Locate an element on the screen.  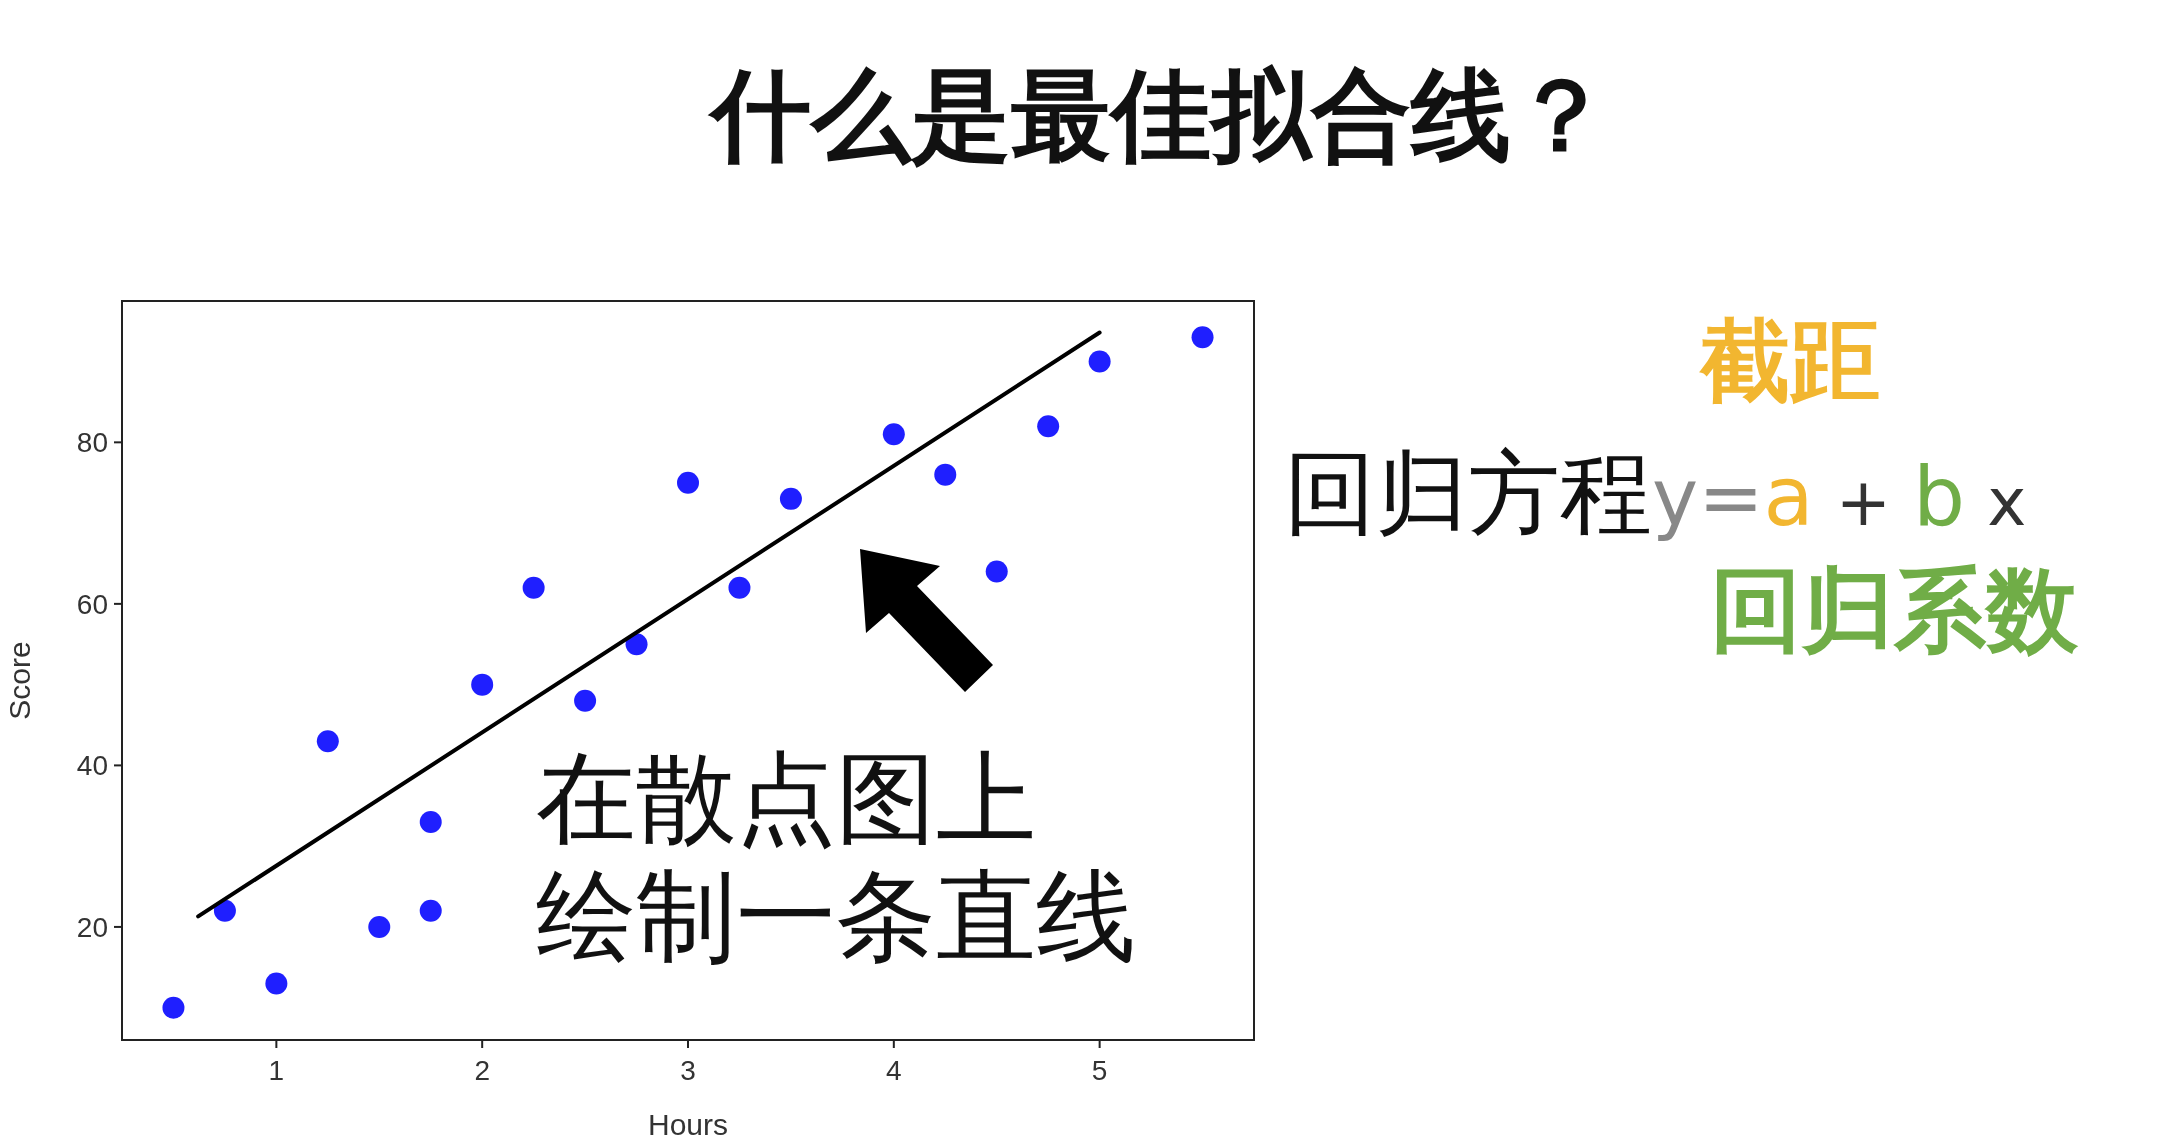
x-tick-label: 5 is located at coordinates (1099, 1070).